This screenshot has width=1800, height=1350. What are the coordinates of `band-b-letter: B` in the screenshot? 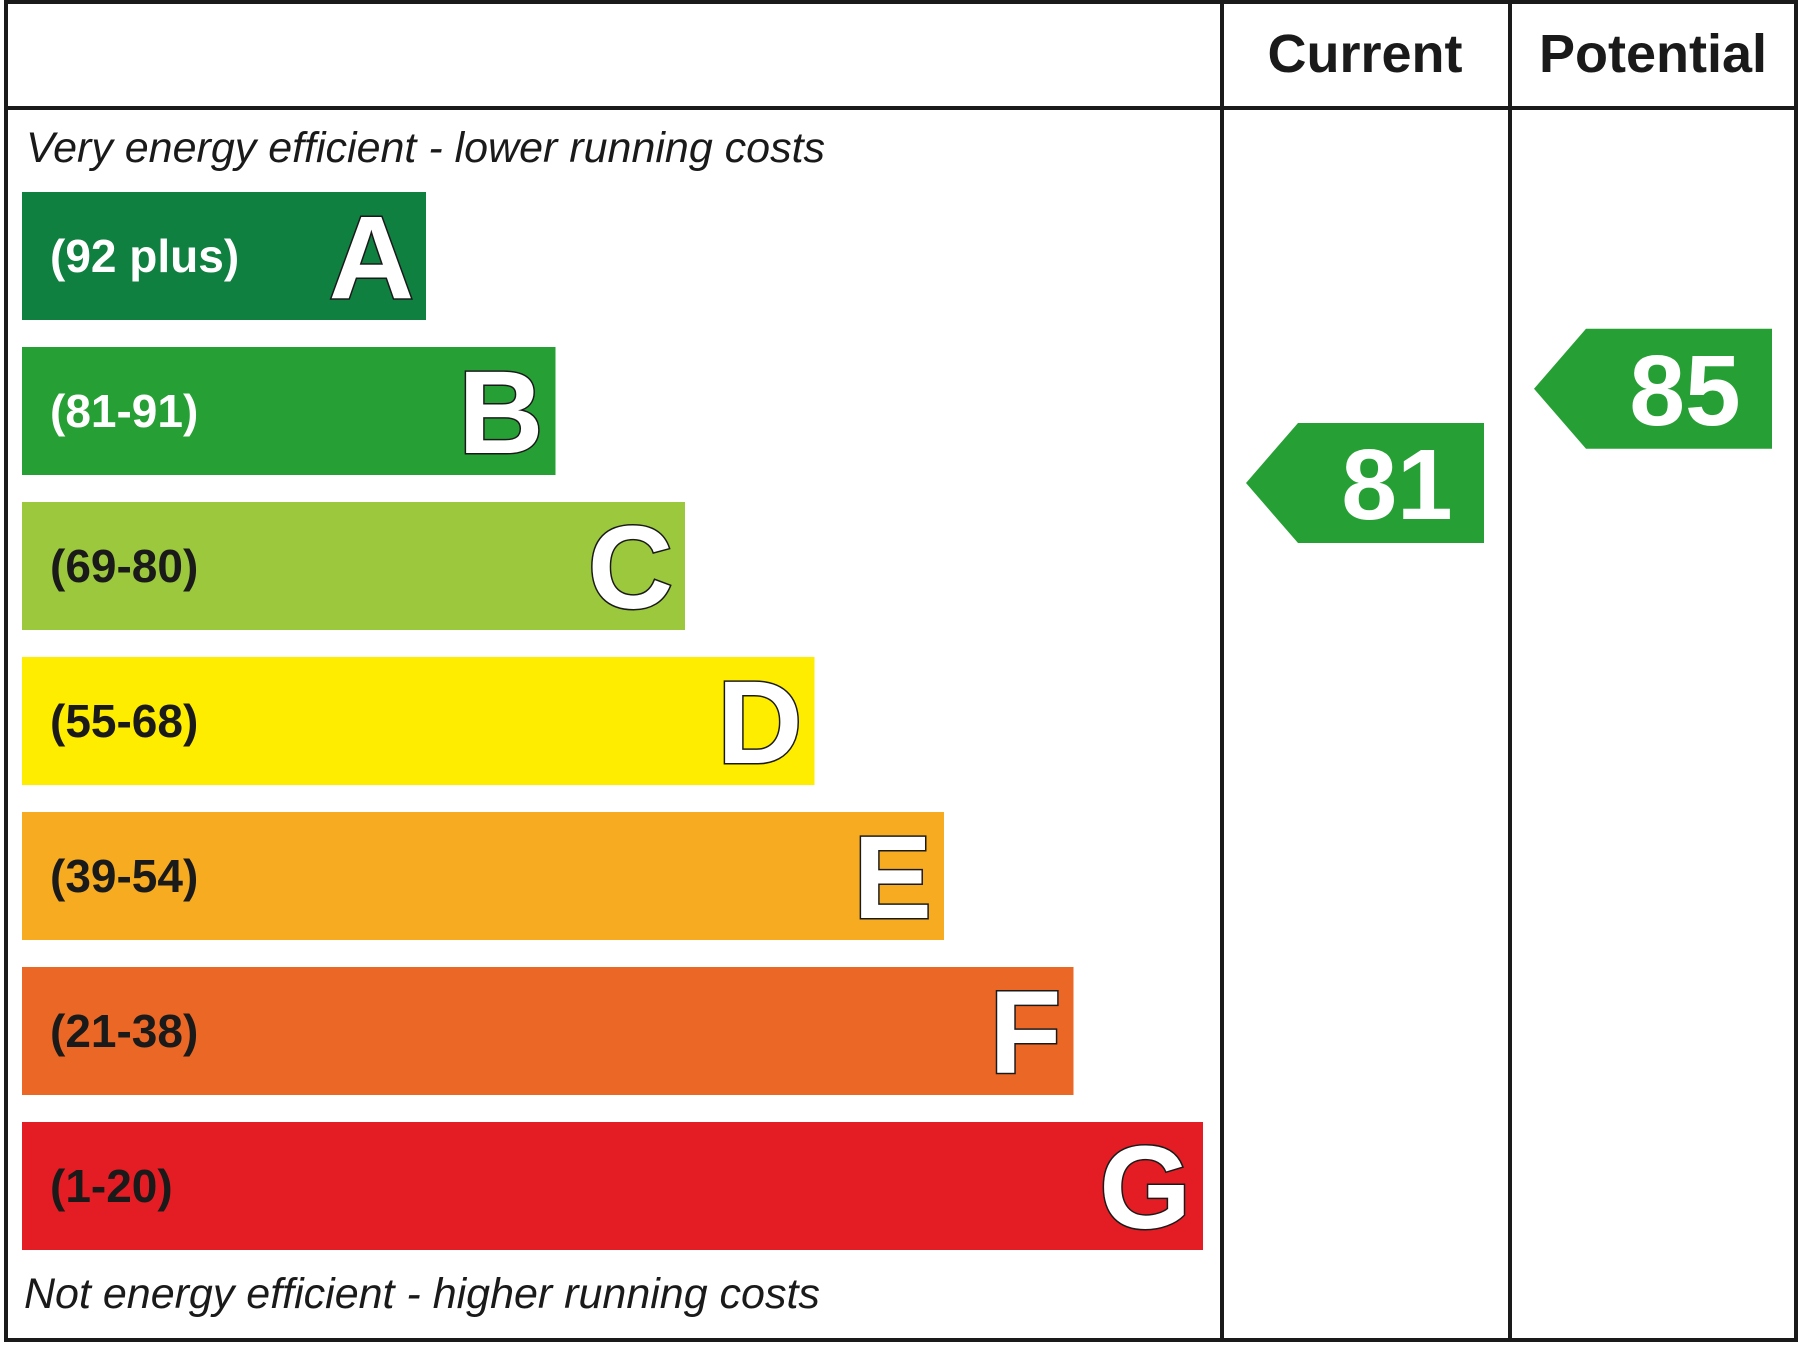 It's located at (500, 413).